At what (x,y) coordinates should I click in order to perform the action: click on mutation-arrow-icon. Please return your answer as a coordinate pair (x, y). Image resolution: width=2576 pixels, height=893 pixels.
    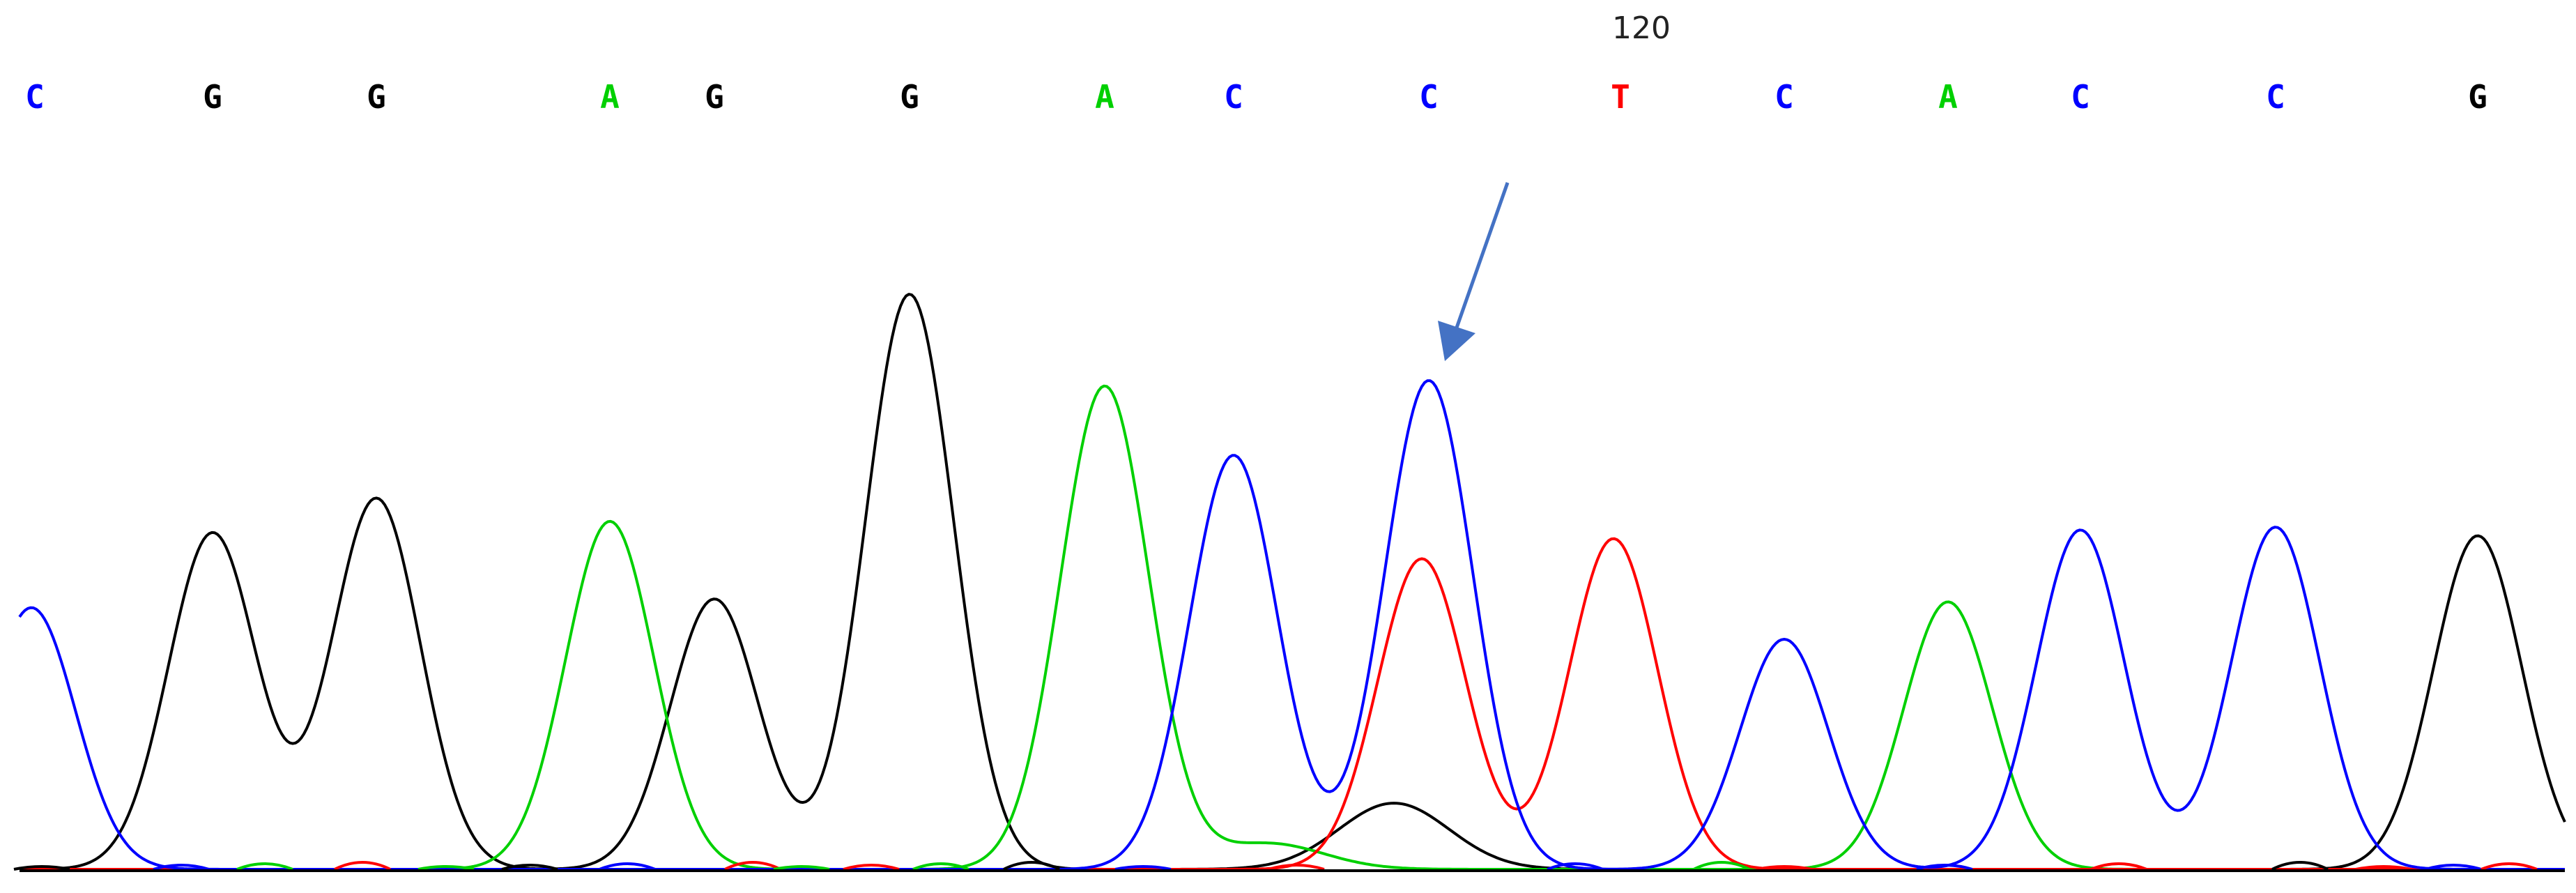
    Looking at the image, I should click on (1474, 271).